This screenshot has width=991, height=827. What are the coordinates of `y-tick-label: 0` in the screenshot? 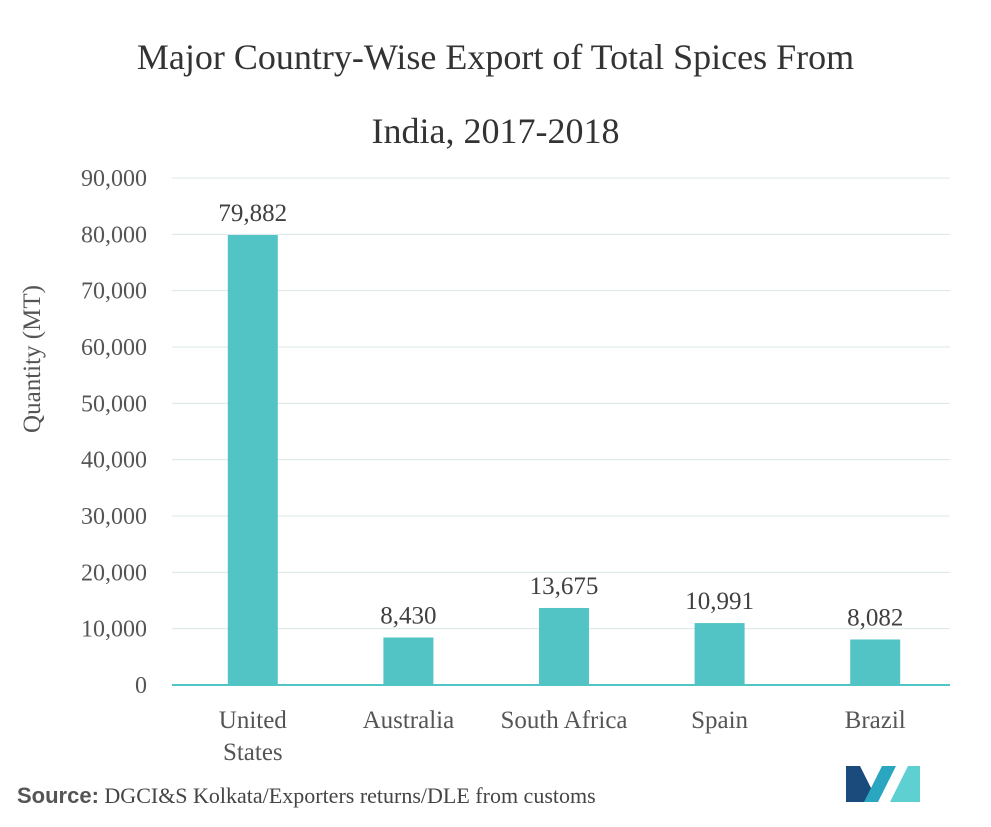 It's located at (141, 686).